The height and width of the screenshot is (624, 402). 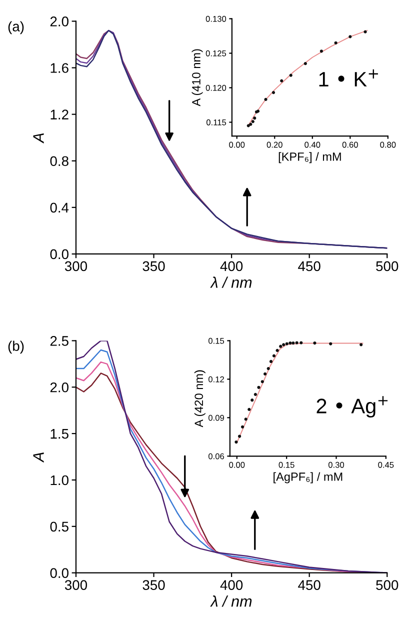 I want to click on y-tick-label: 2.5, so click(x=59, y=341).